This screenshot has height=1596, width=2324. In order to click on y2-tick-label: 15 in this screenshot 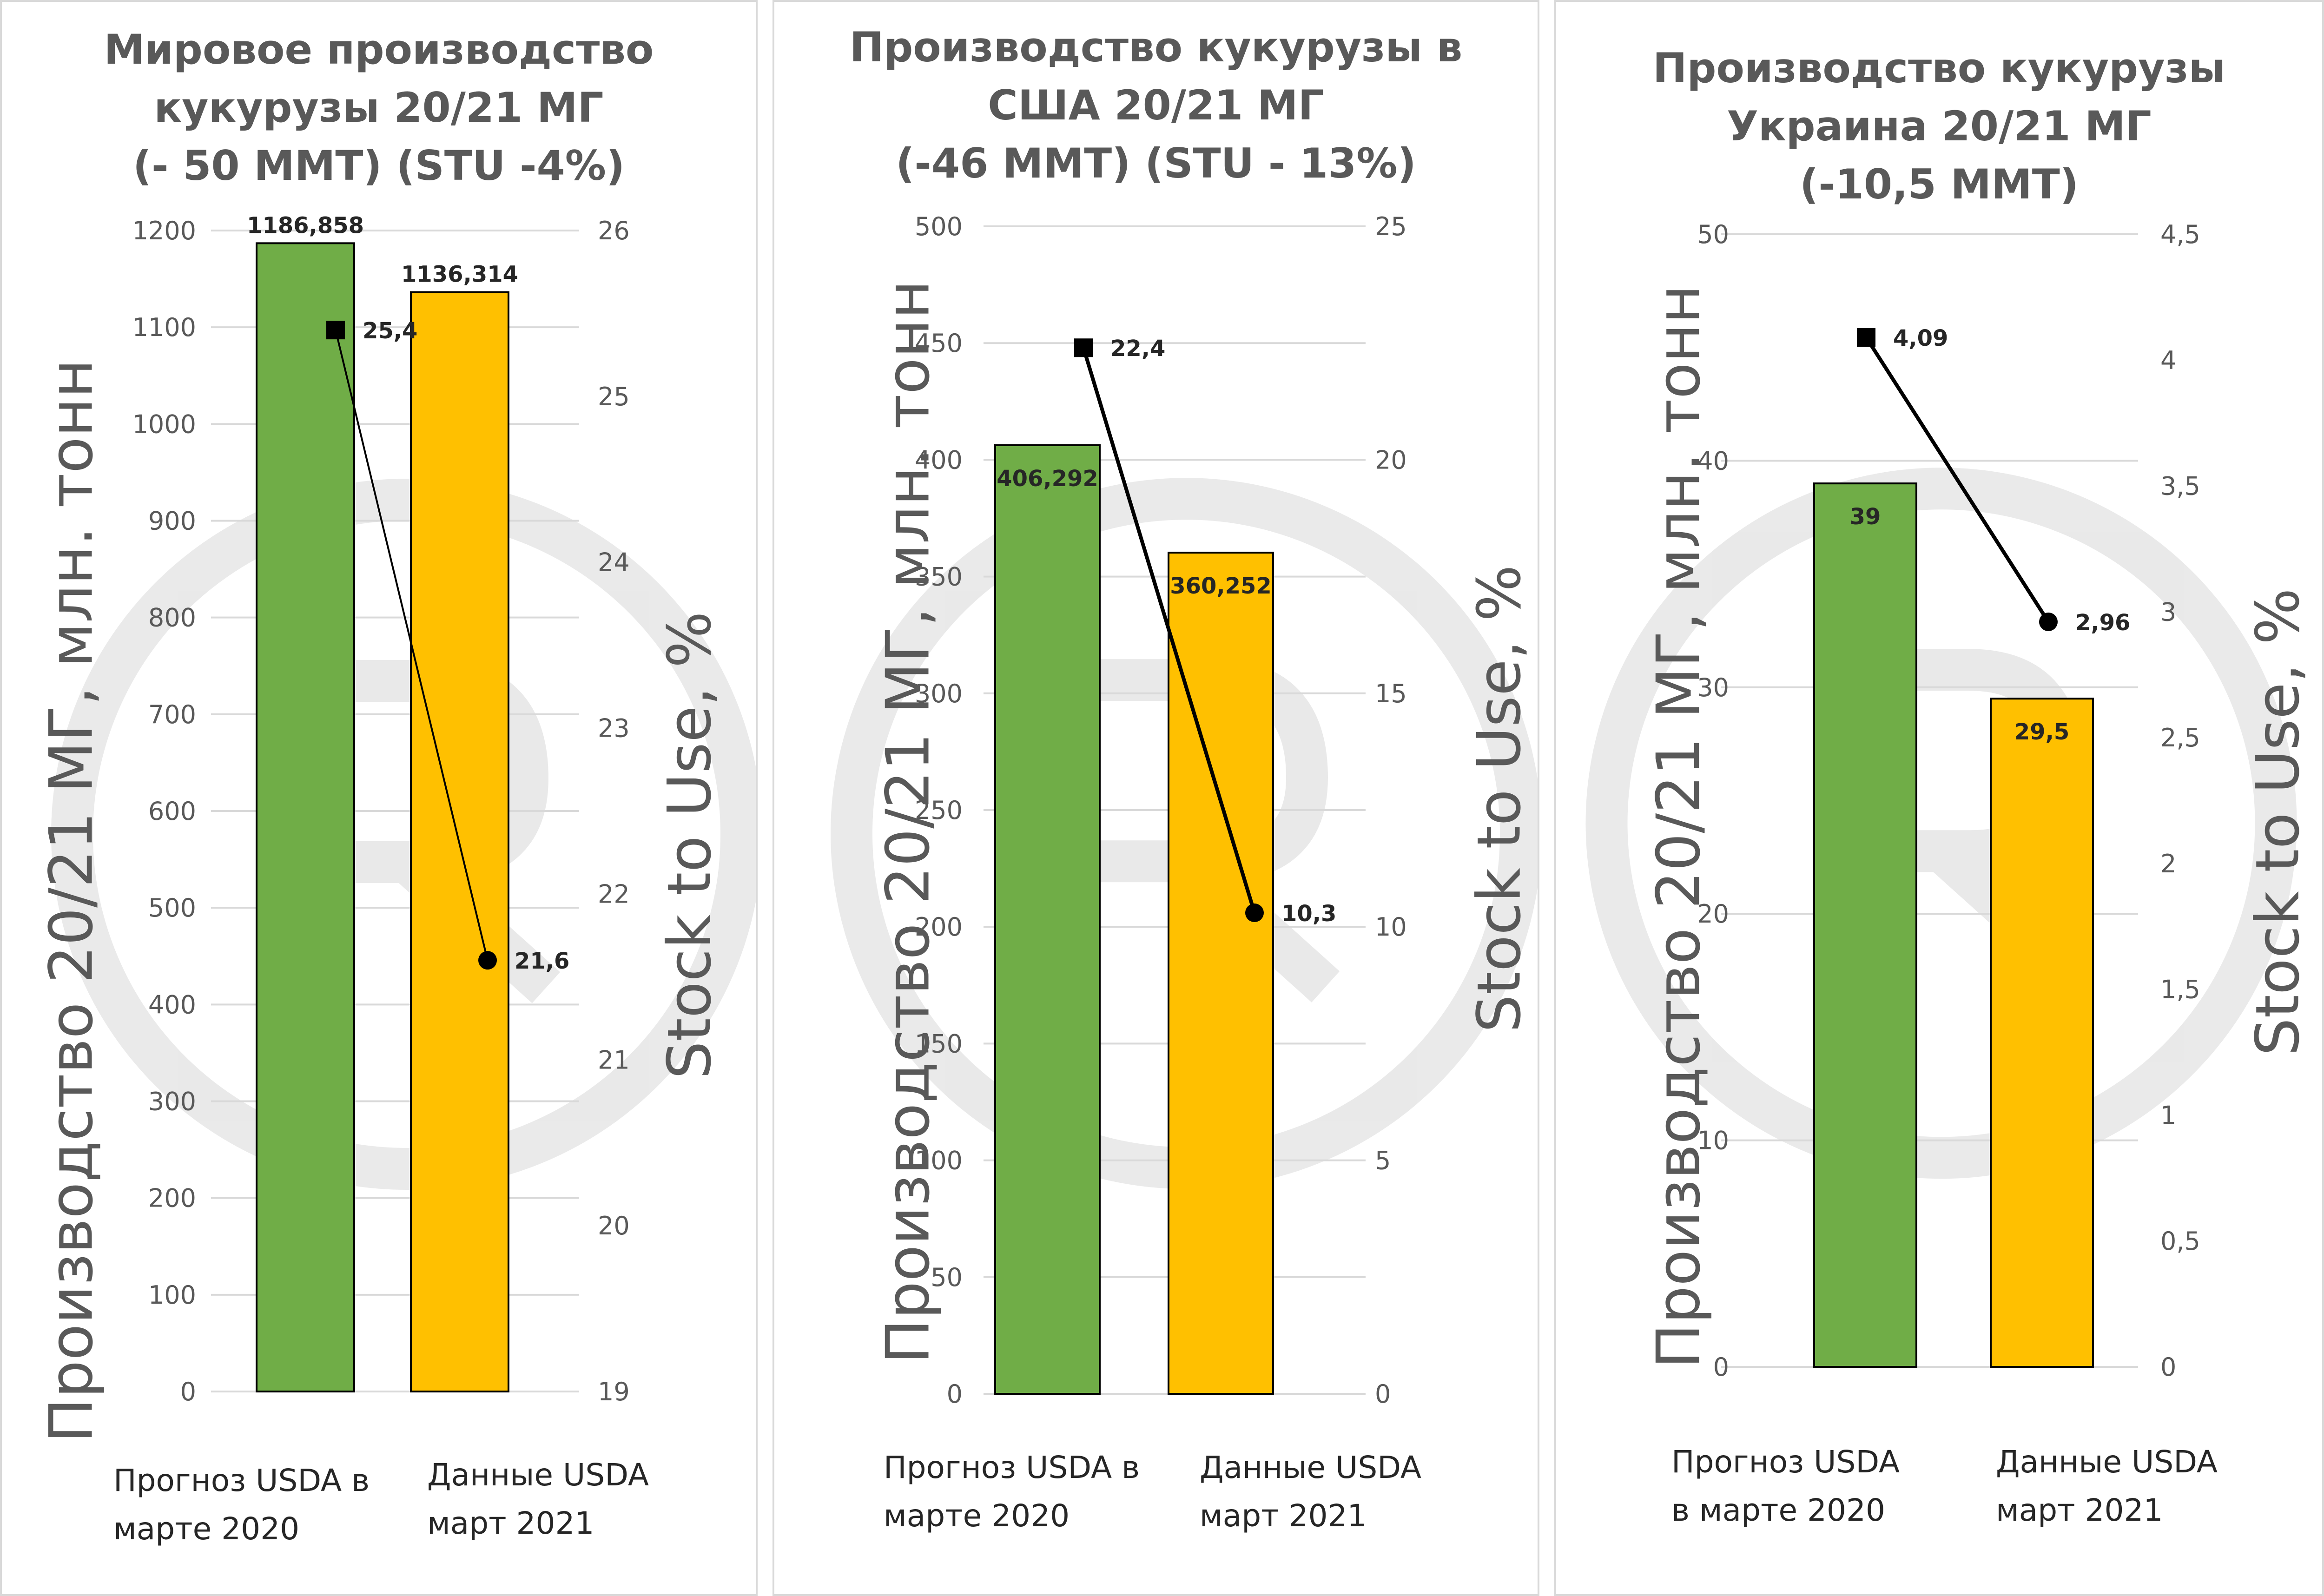, I will do `click(1391, 693)`.